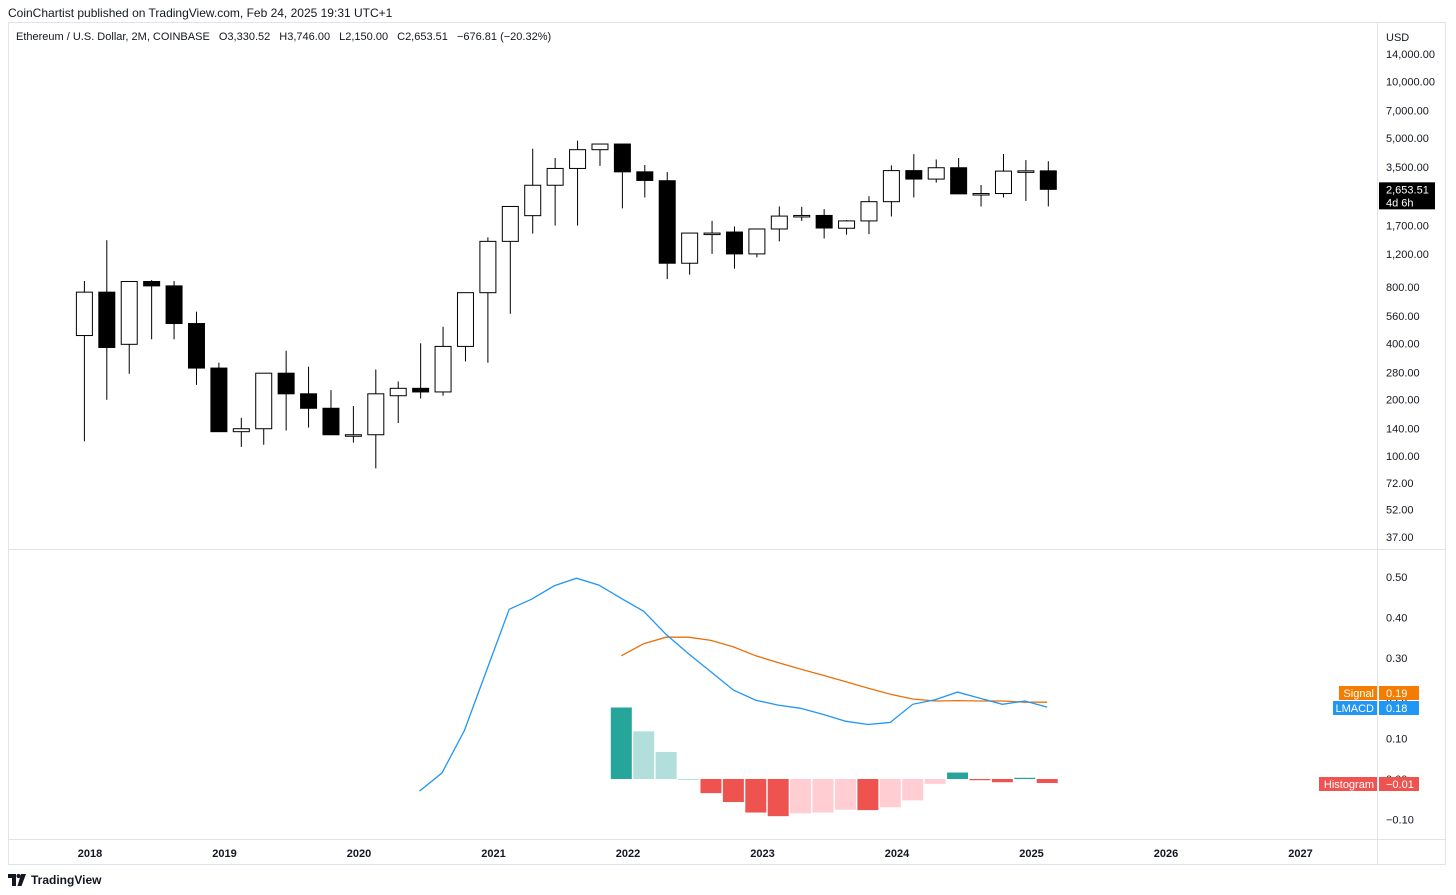  Describe the element at coordinates (1400, 820) in the screenshot. I see `indicator-tick-label: −0.10` at that location.